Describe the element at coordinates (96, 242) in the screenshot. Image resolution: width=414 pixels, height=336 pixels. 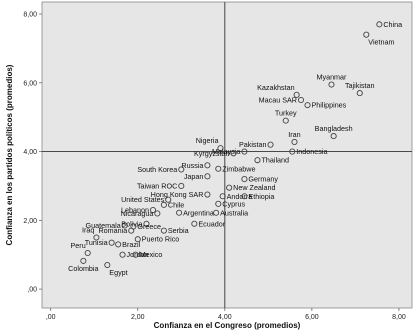
I see `point-label-tunisia: Tunisia` at that location.